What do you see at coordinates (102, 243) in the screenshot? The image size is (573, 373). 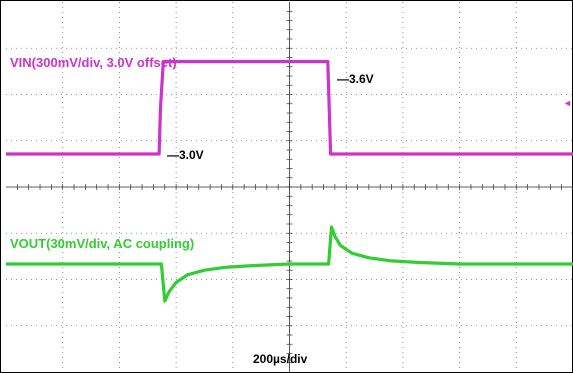 I see `vout-channel-label: VOUT(30mV/div, AC coupling)` at bounding box center [102, 243].